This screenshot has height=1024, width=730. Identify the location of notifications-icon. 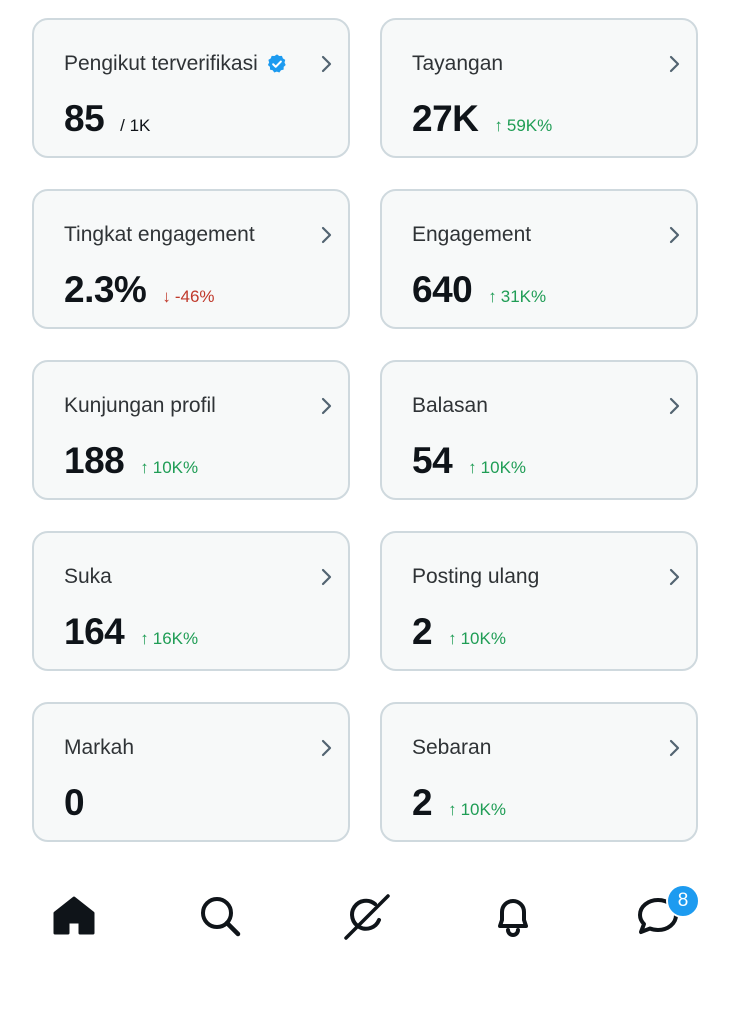
(513, 918).